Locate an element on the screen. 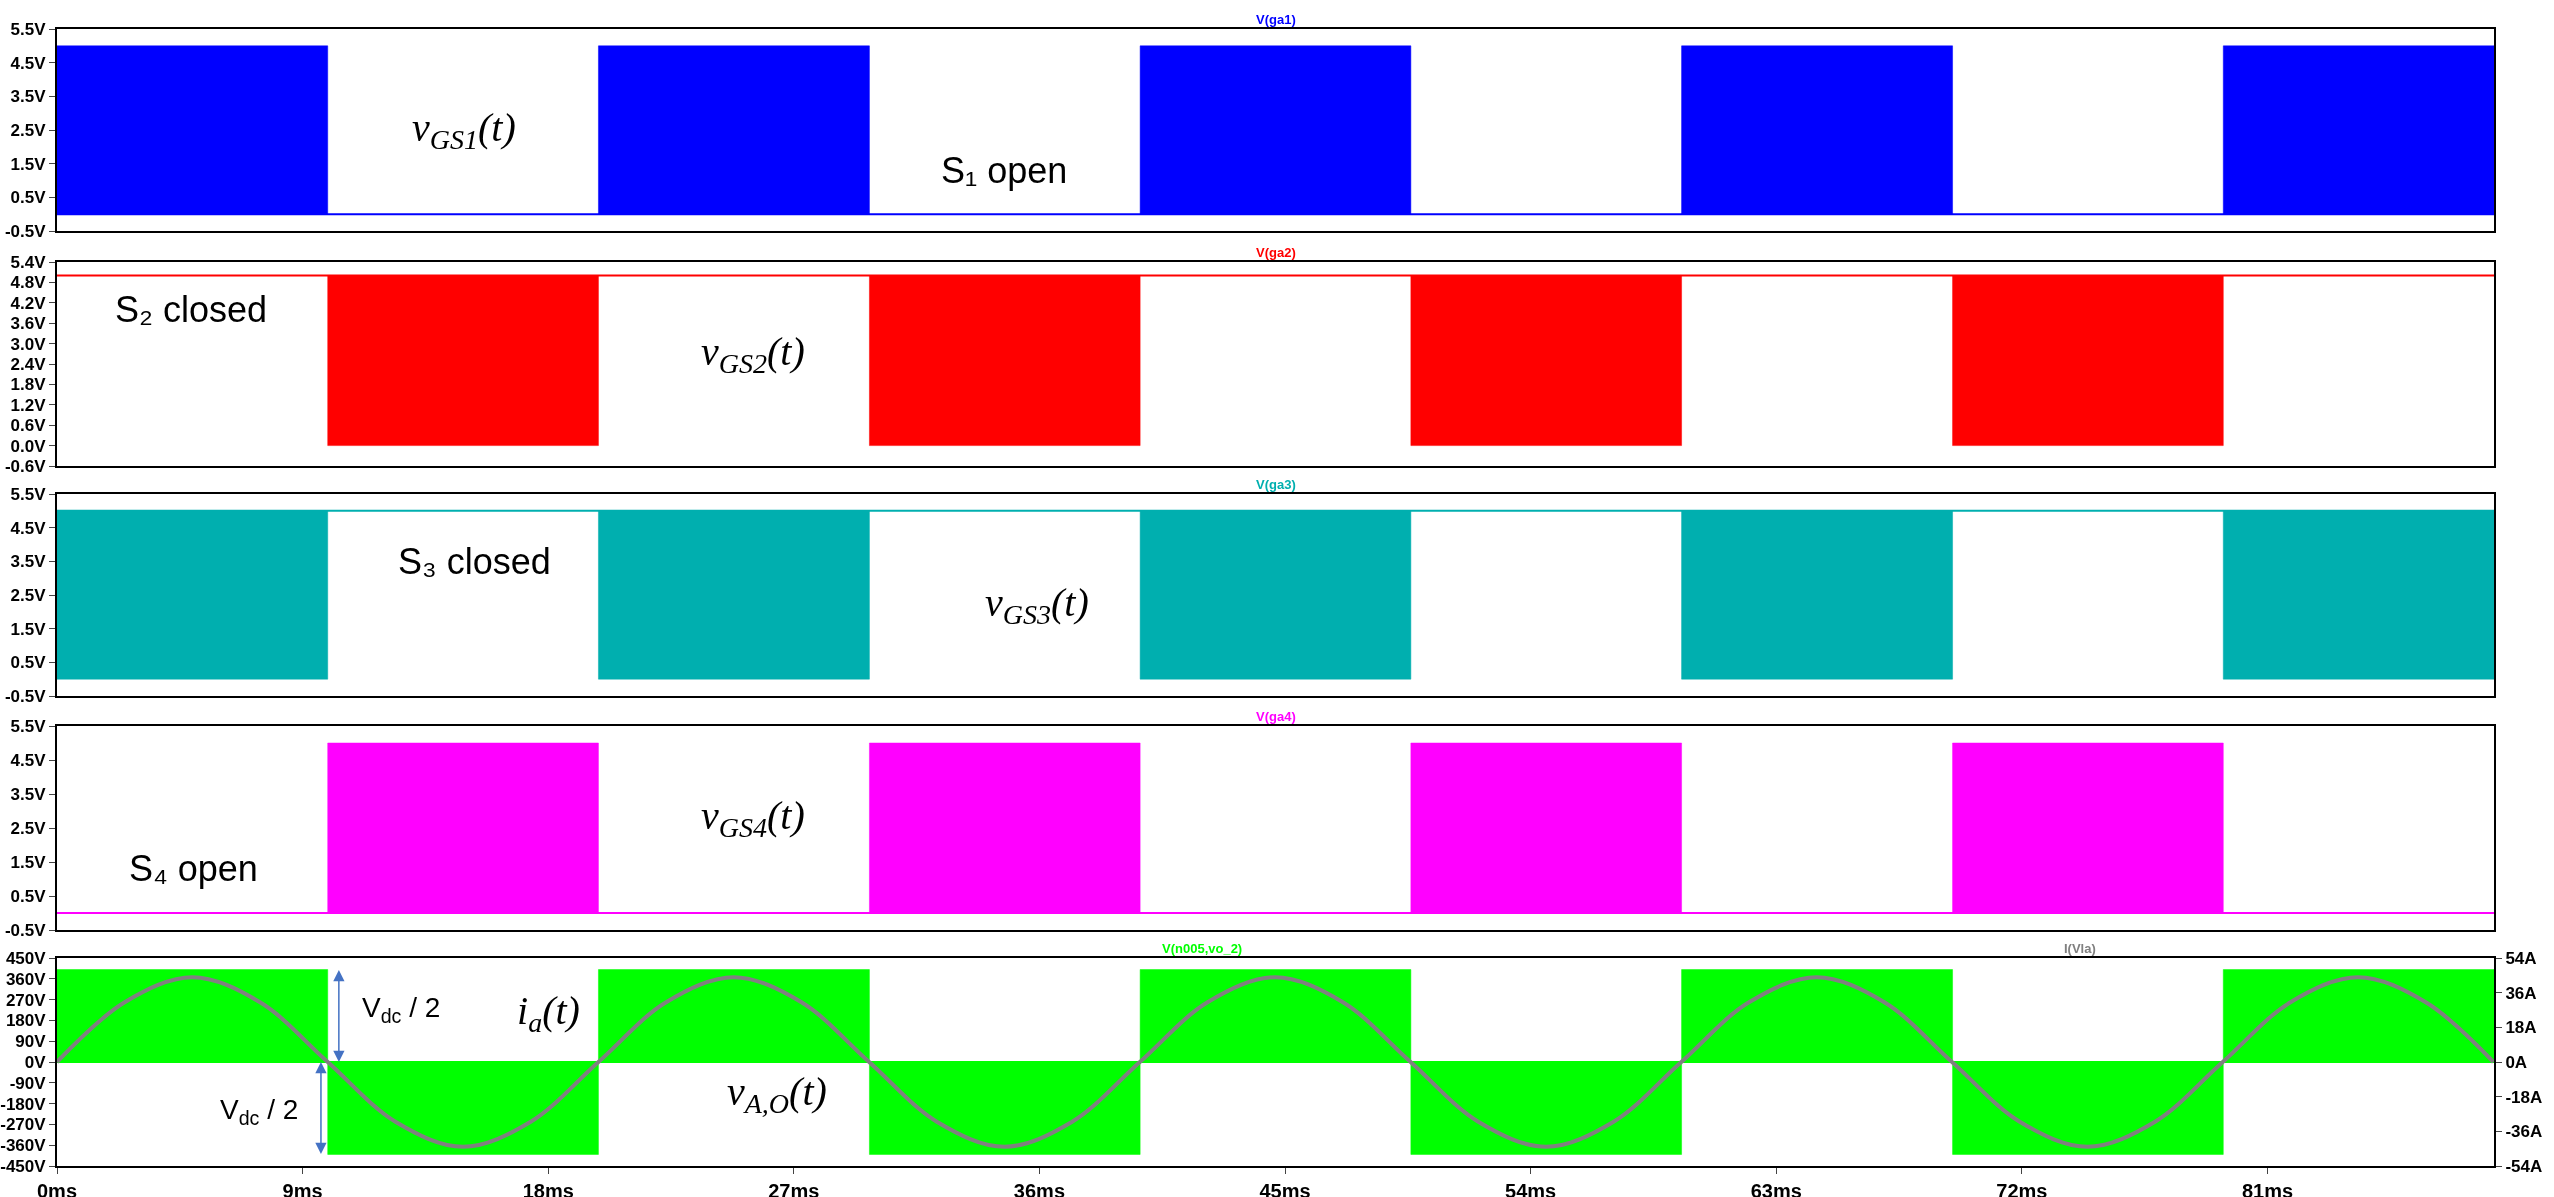 This screenshot has width=2554, height=1197. series-label: V(ga2) is located at coordinates (1276, 252).